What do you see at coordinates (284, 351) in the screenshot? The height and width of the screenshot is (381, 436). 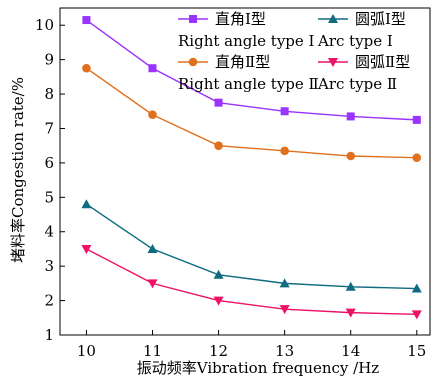 I see `x-tick-label: 13` at bounding box center [284, 351].